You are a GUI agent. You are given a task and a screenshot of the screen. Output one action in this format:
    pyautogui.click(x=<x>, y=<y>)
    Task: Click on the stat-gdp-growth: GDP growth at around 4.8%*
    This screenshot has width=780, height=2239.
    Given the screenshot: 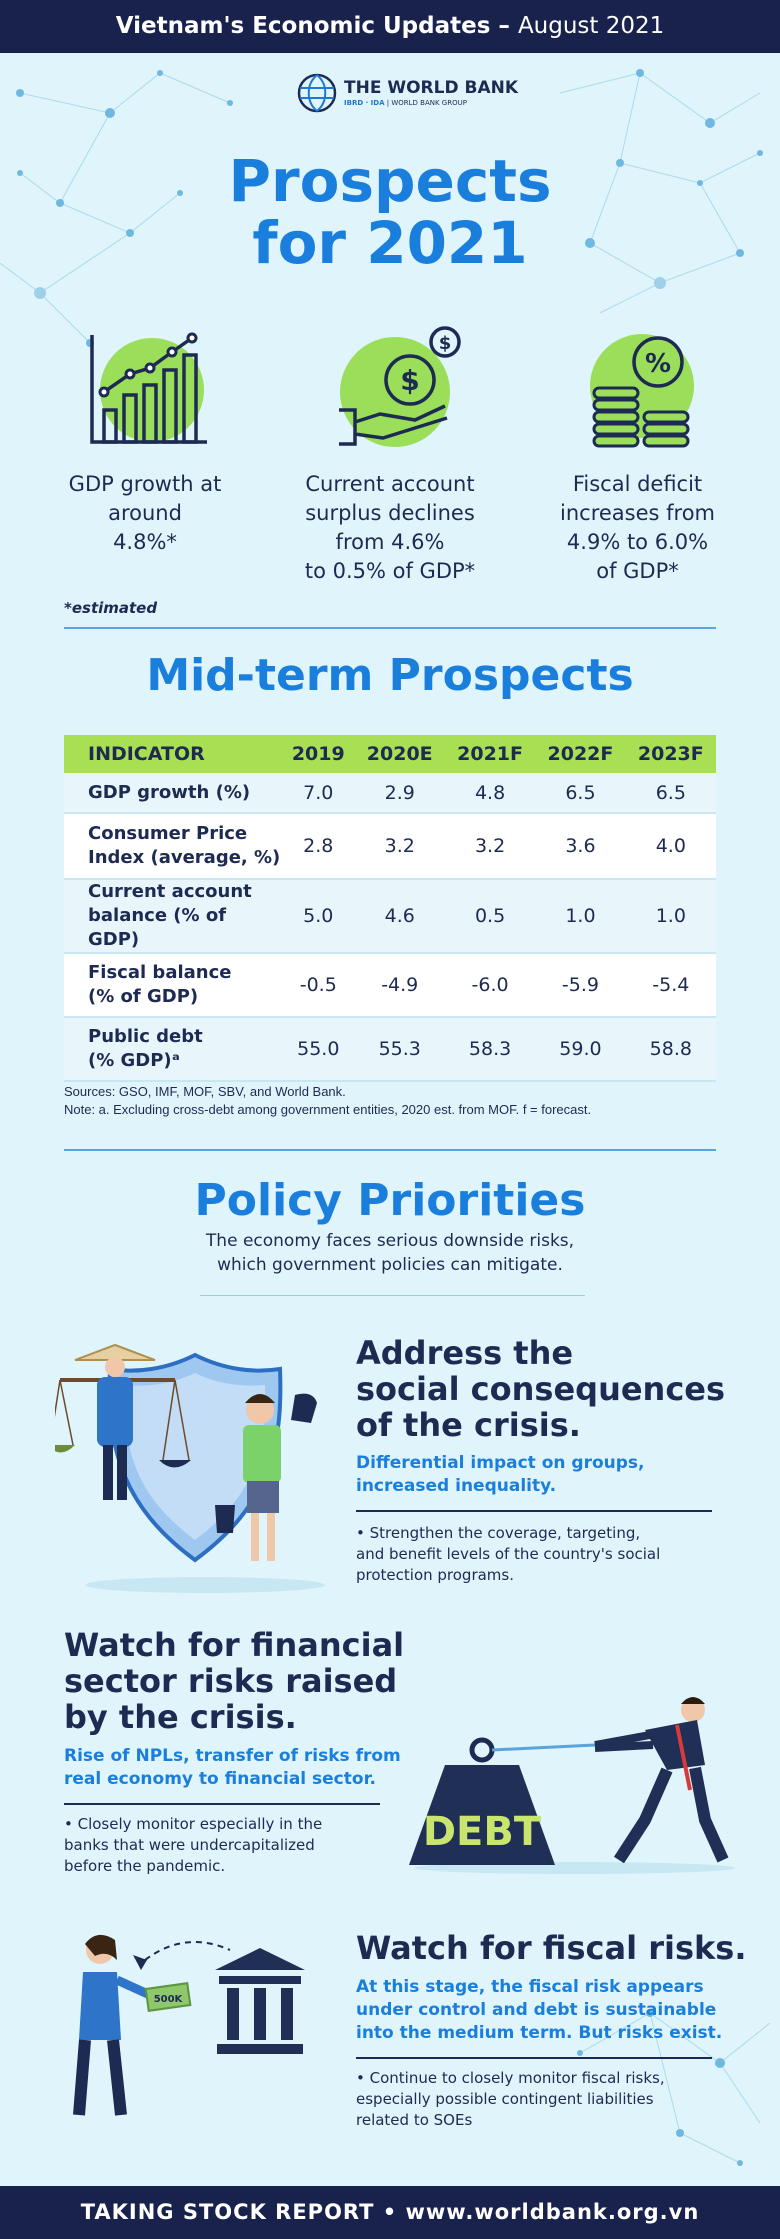 What is the action you would take?
    pyautogui.click(x=145, y=513)
    